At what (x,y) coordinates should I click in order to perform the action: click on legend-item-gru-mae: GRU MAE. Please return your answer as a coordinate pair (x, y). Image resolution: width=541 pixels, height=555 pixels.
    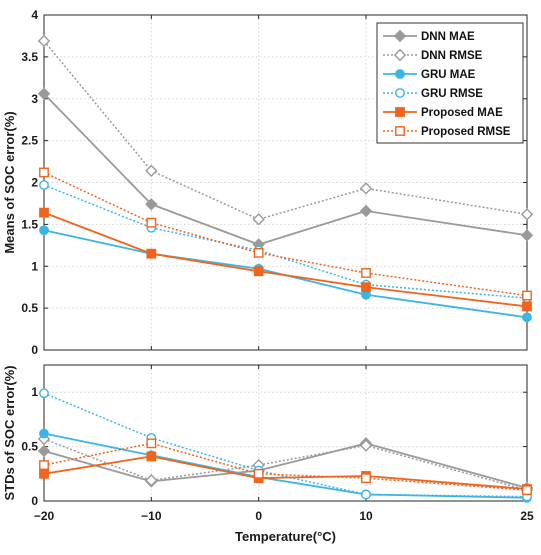
    Looking at the image, I should click on (429, 75).